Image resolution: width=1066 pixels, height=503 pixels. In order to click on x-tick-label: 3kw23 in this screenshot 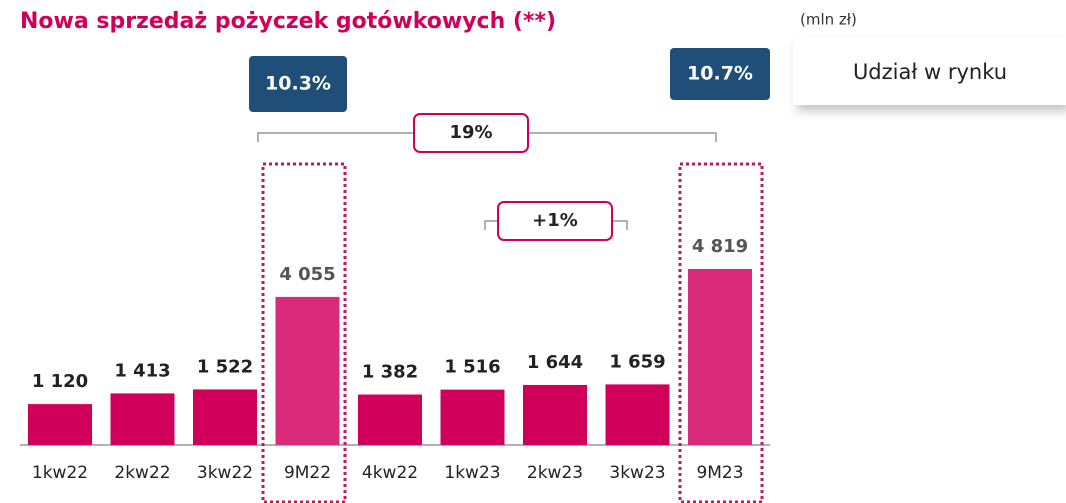, I will do `click(637, 473)`.